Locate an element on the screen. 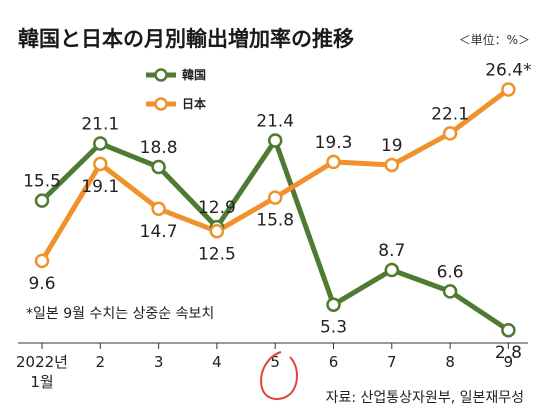 Image resolution: width=547 pixels, height=419 pixels. data-label-korea: 21.1 is located at coordinates (100, 125).